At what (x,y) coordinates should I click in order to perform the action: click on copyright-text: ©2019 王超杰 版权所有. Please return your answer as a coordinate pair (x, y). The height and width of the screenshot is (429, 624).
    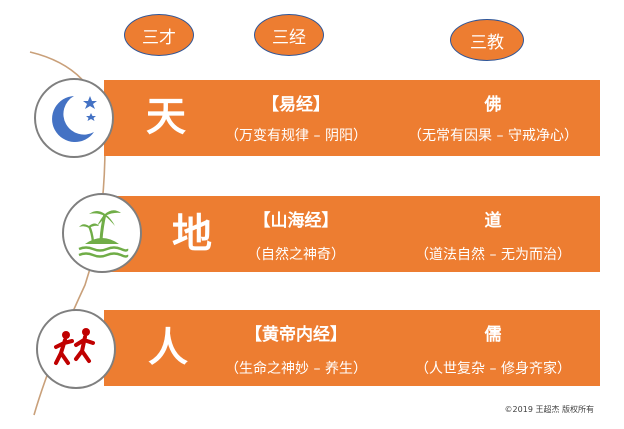
    Looking at the image, I should click on (549, 409).